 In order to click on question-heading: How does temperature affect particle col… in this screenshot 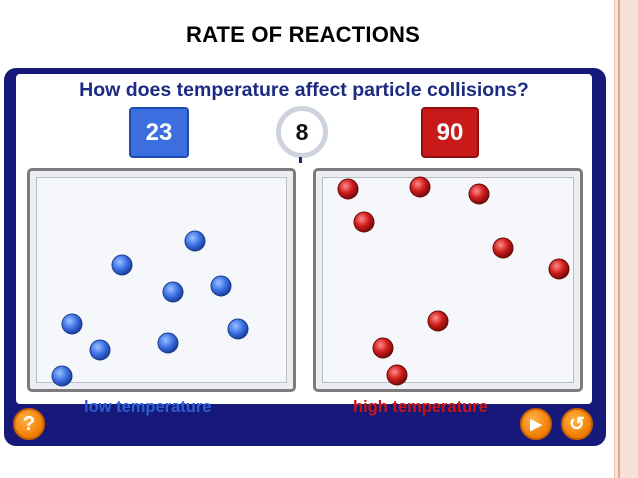, I will do `click(304, 90)`.